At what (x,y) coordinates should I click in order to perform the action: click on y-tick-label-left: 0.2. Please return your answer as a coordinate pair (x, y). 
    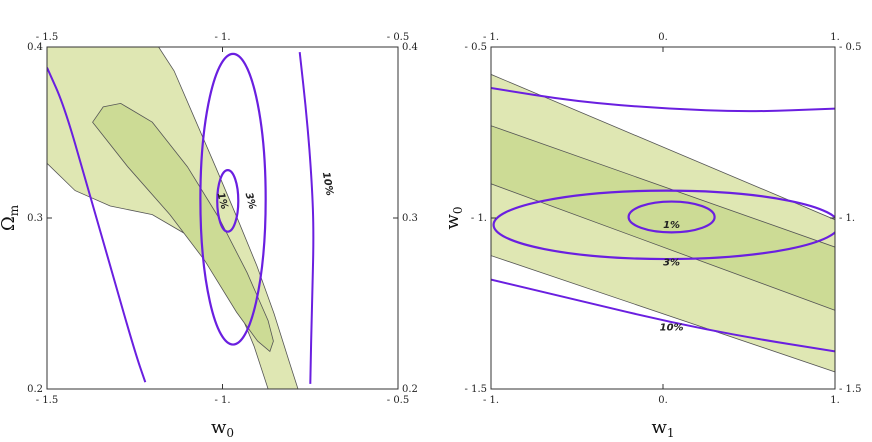
    Looking at the image, I should click on (35, 389).